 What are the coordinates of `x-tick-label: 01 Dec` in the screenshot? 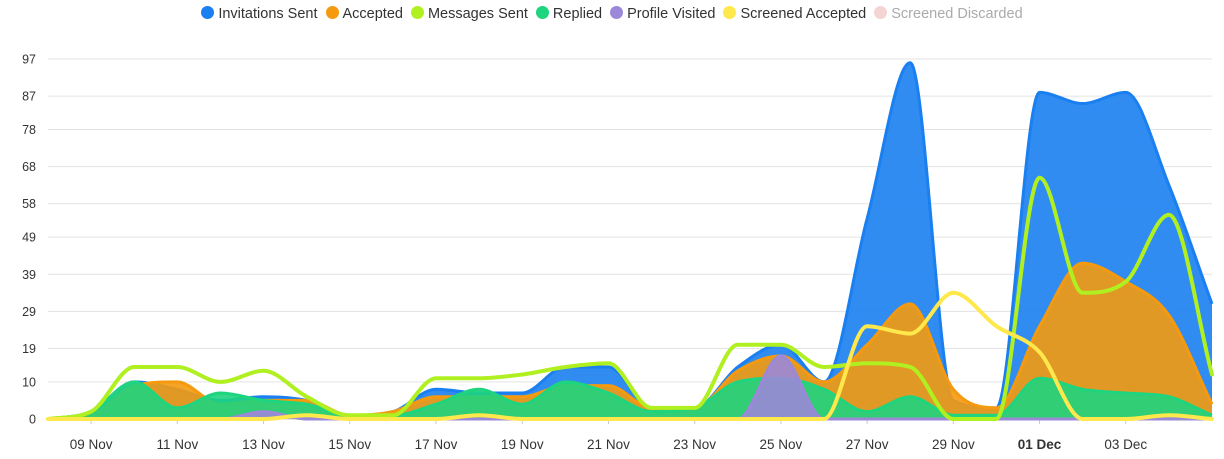 It's located at (1040, 444).